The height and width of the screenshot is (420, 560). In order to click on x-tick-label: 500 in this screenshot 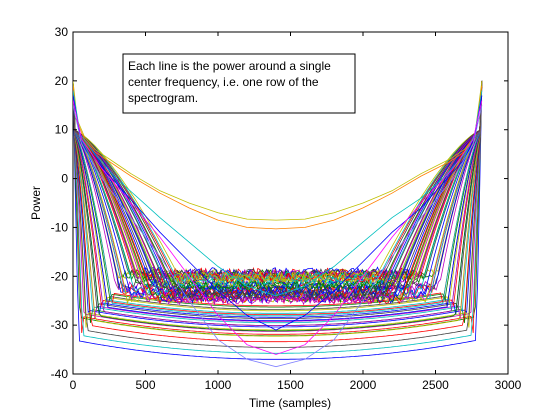, I will do `click(145, 385)`.